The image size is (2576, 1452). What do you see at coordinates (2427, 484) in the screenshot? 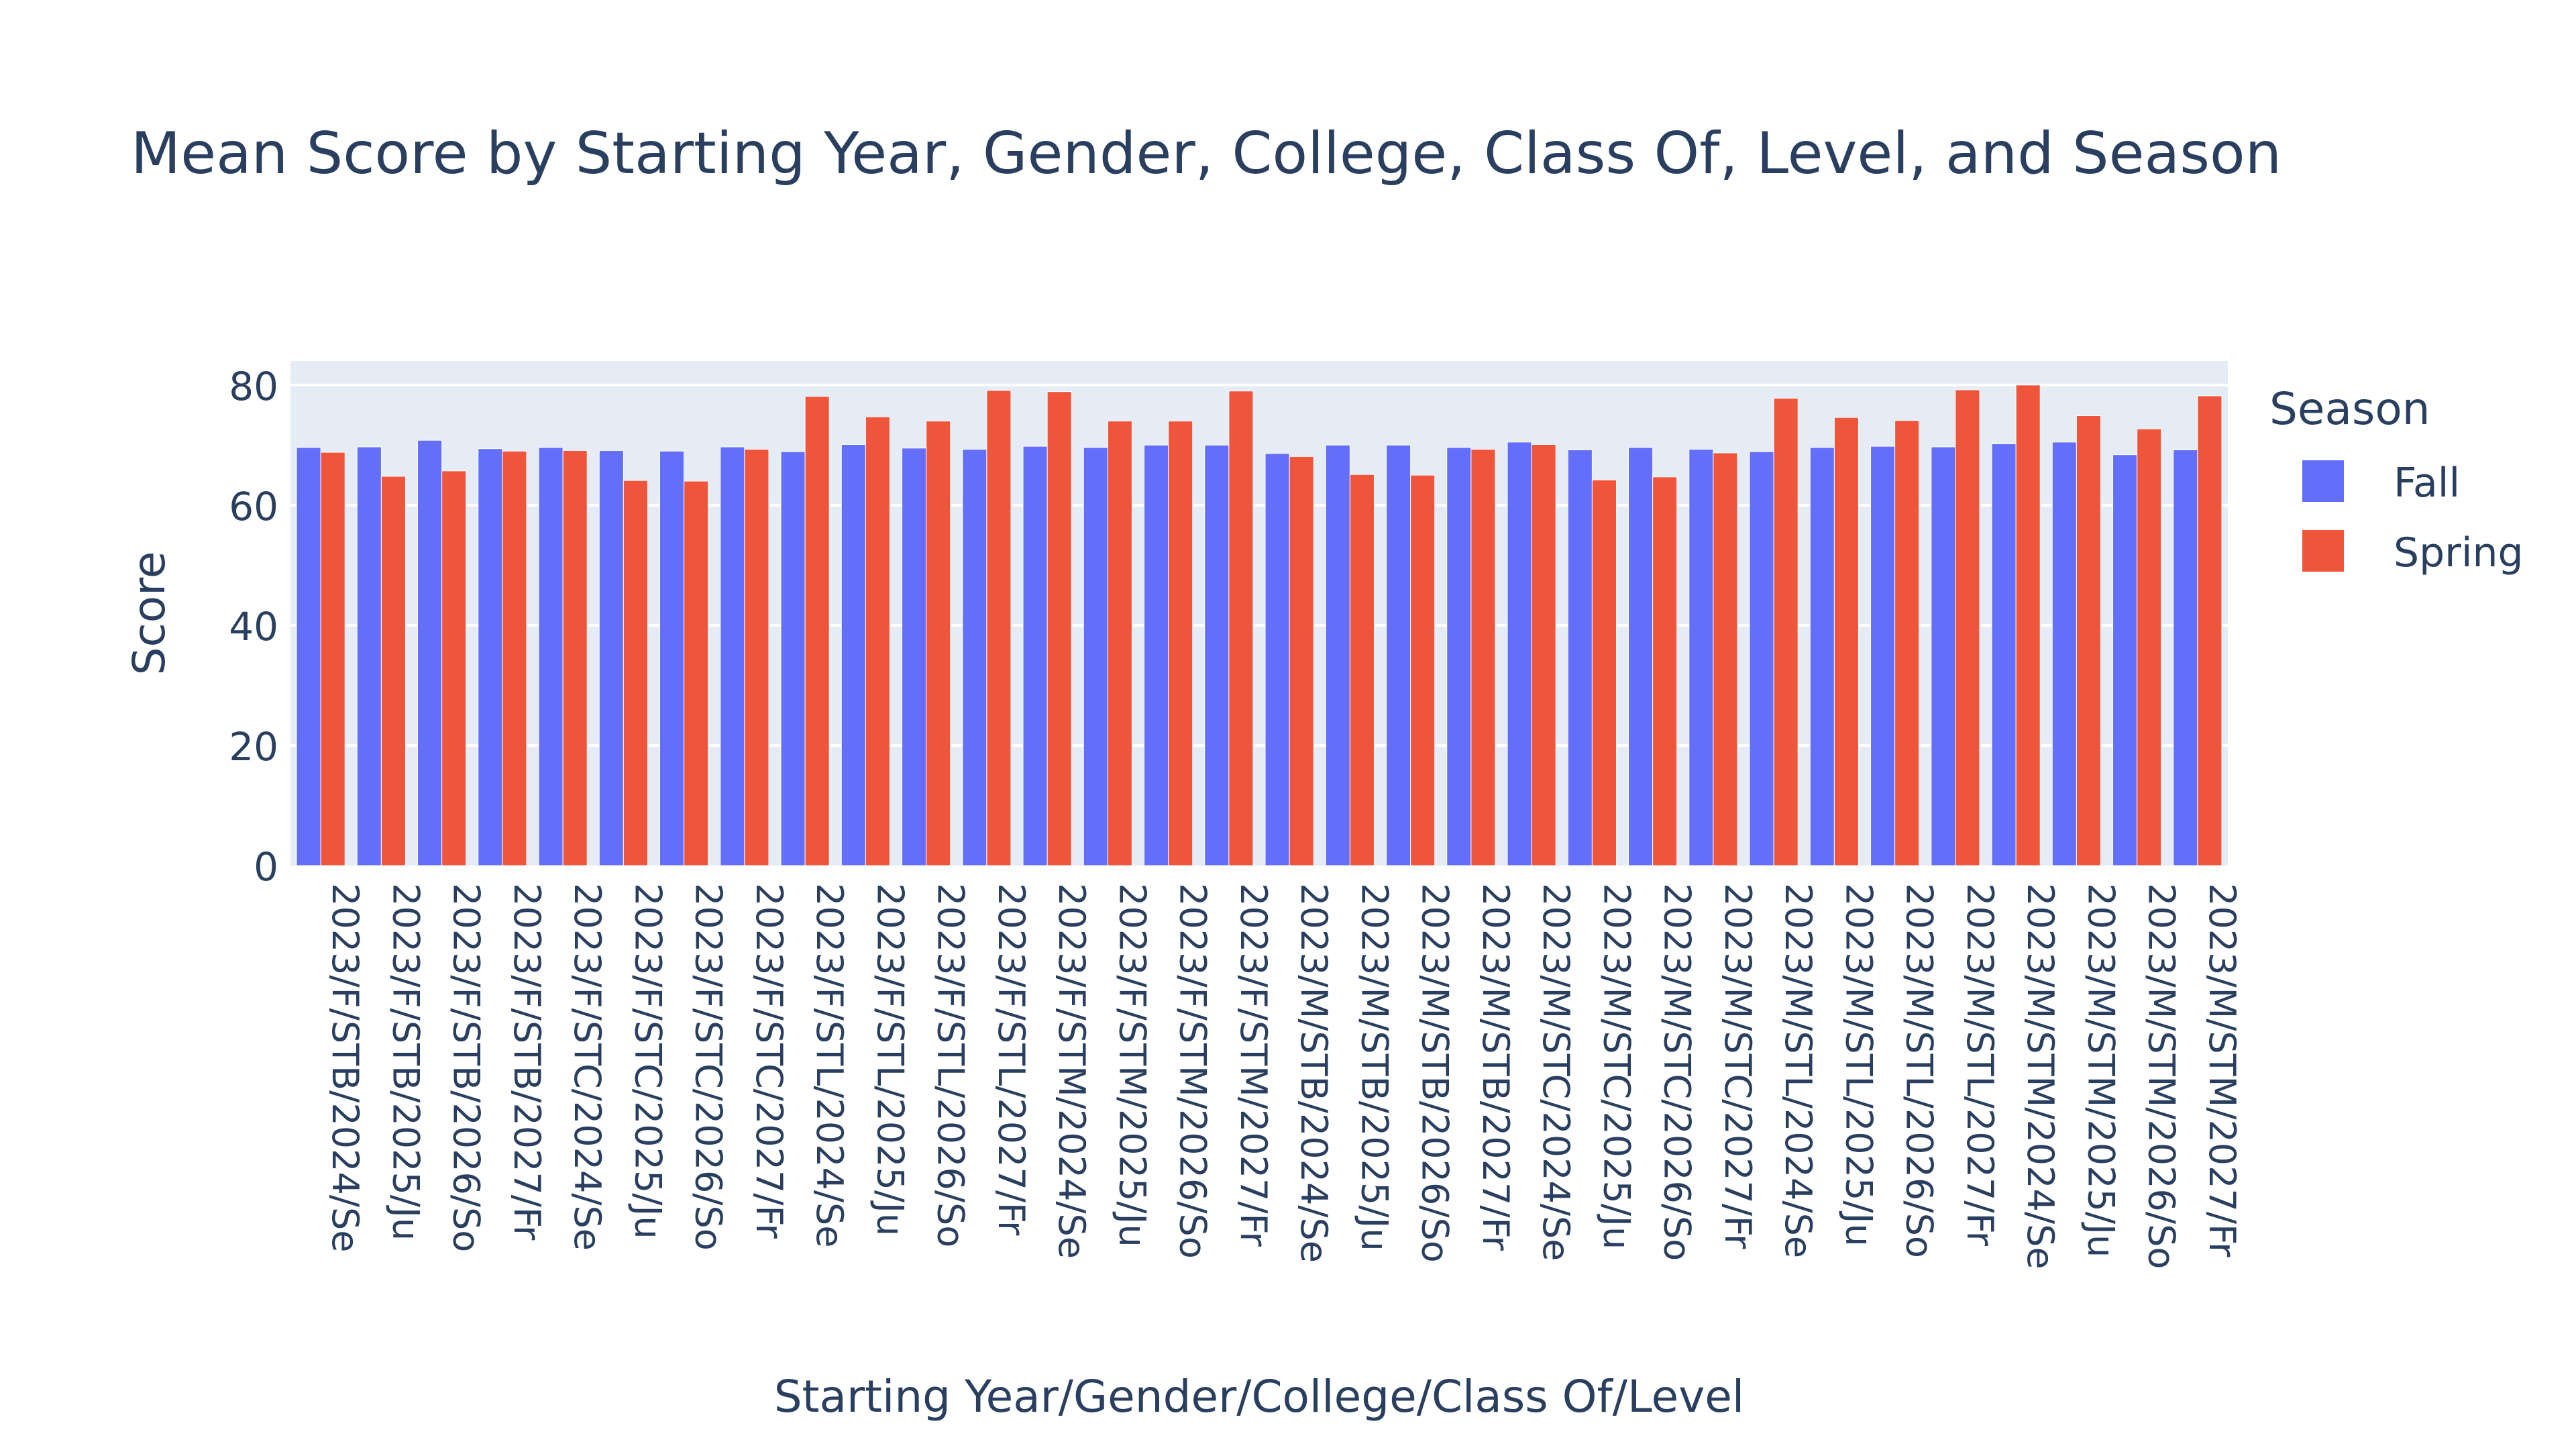
I see `legend-label-fall: Fall` at bounding box center [2427, 484].